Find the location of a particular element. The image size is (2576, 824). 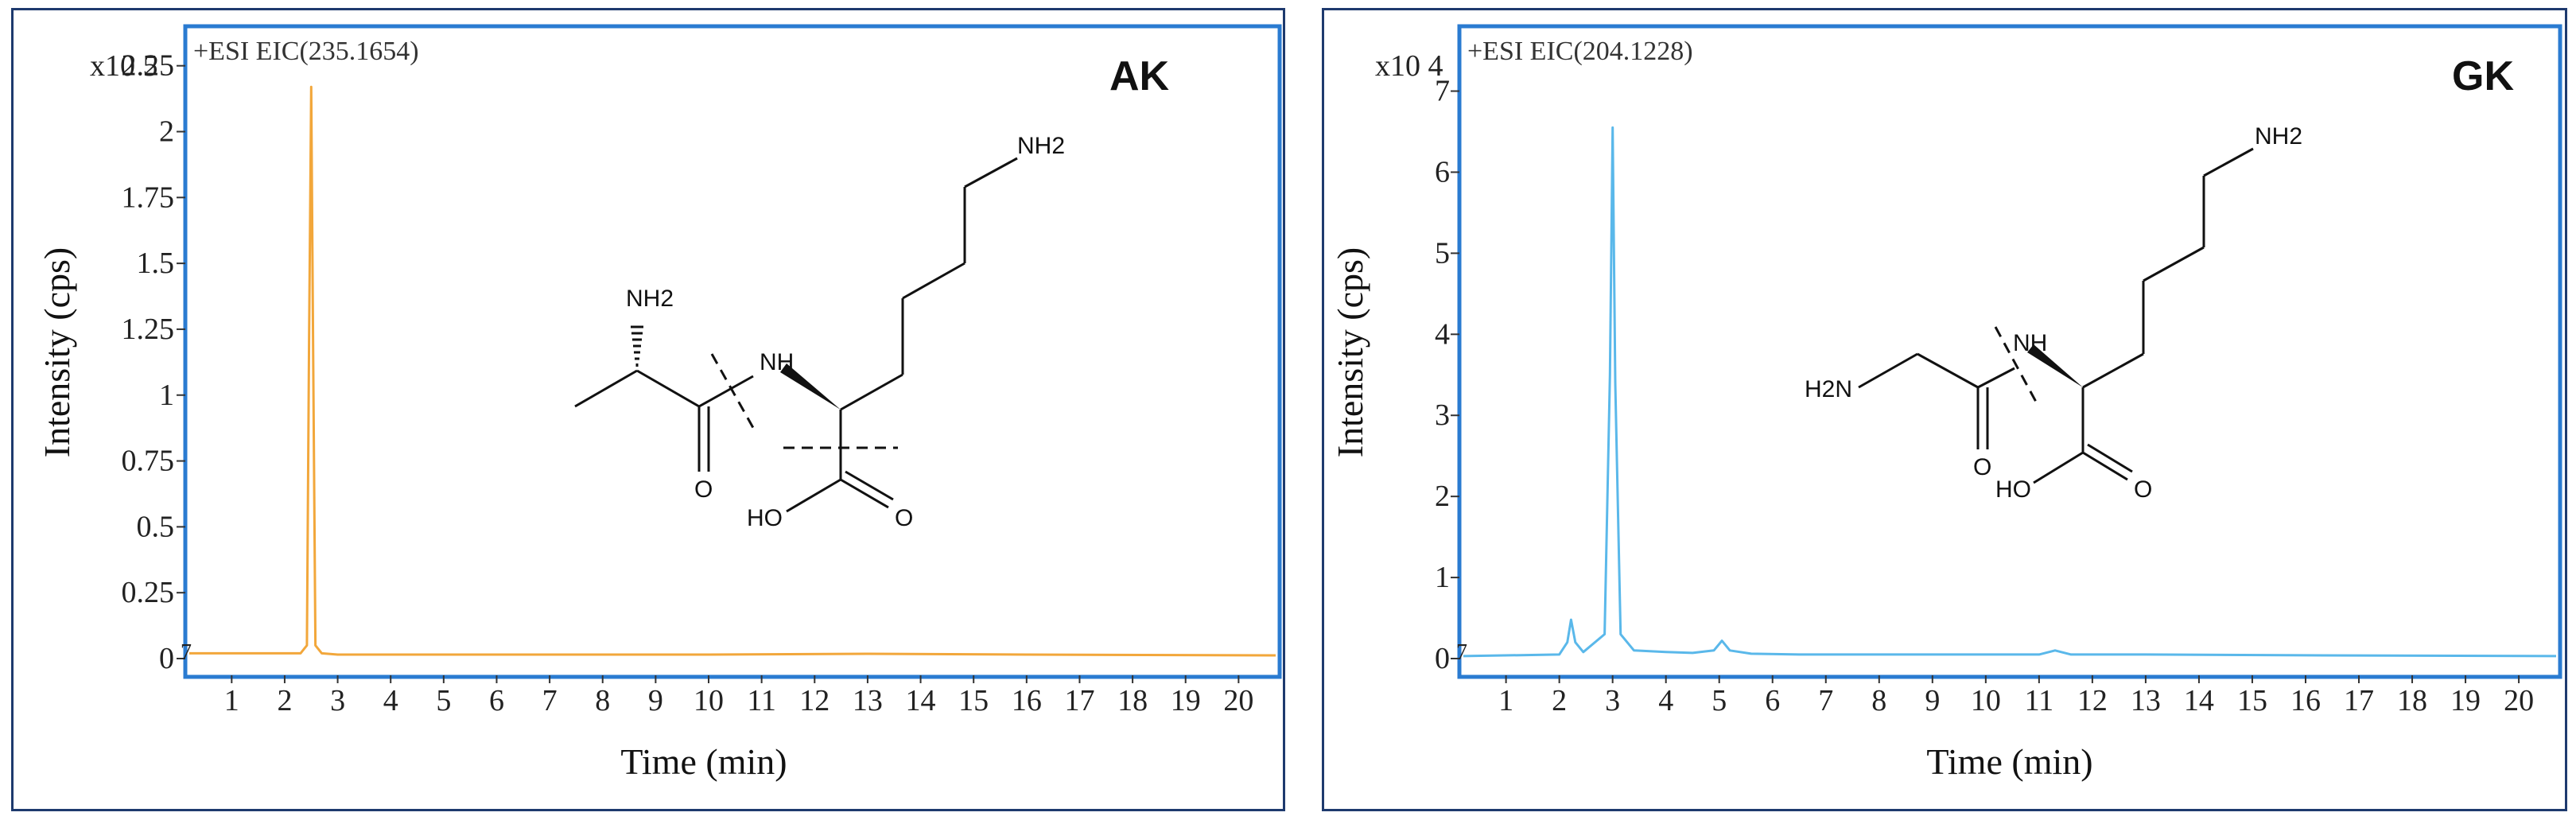

y-tick-label: 7 is located at coordinates (1442, 91).